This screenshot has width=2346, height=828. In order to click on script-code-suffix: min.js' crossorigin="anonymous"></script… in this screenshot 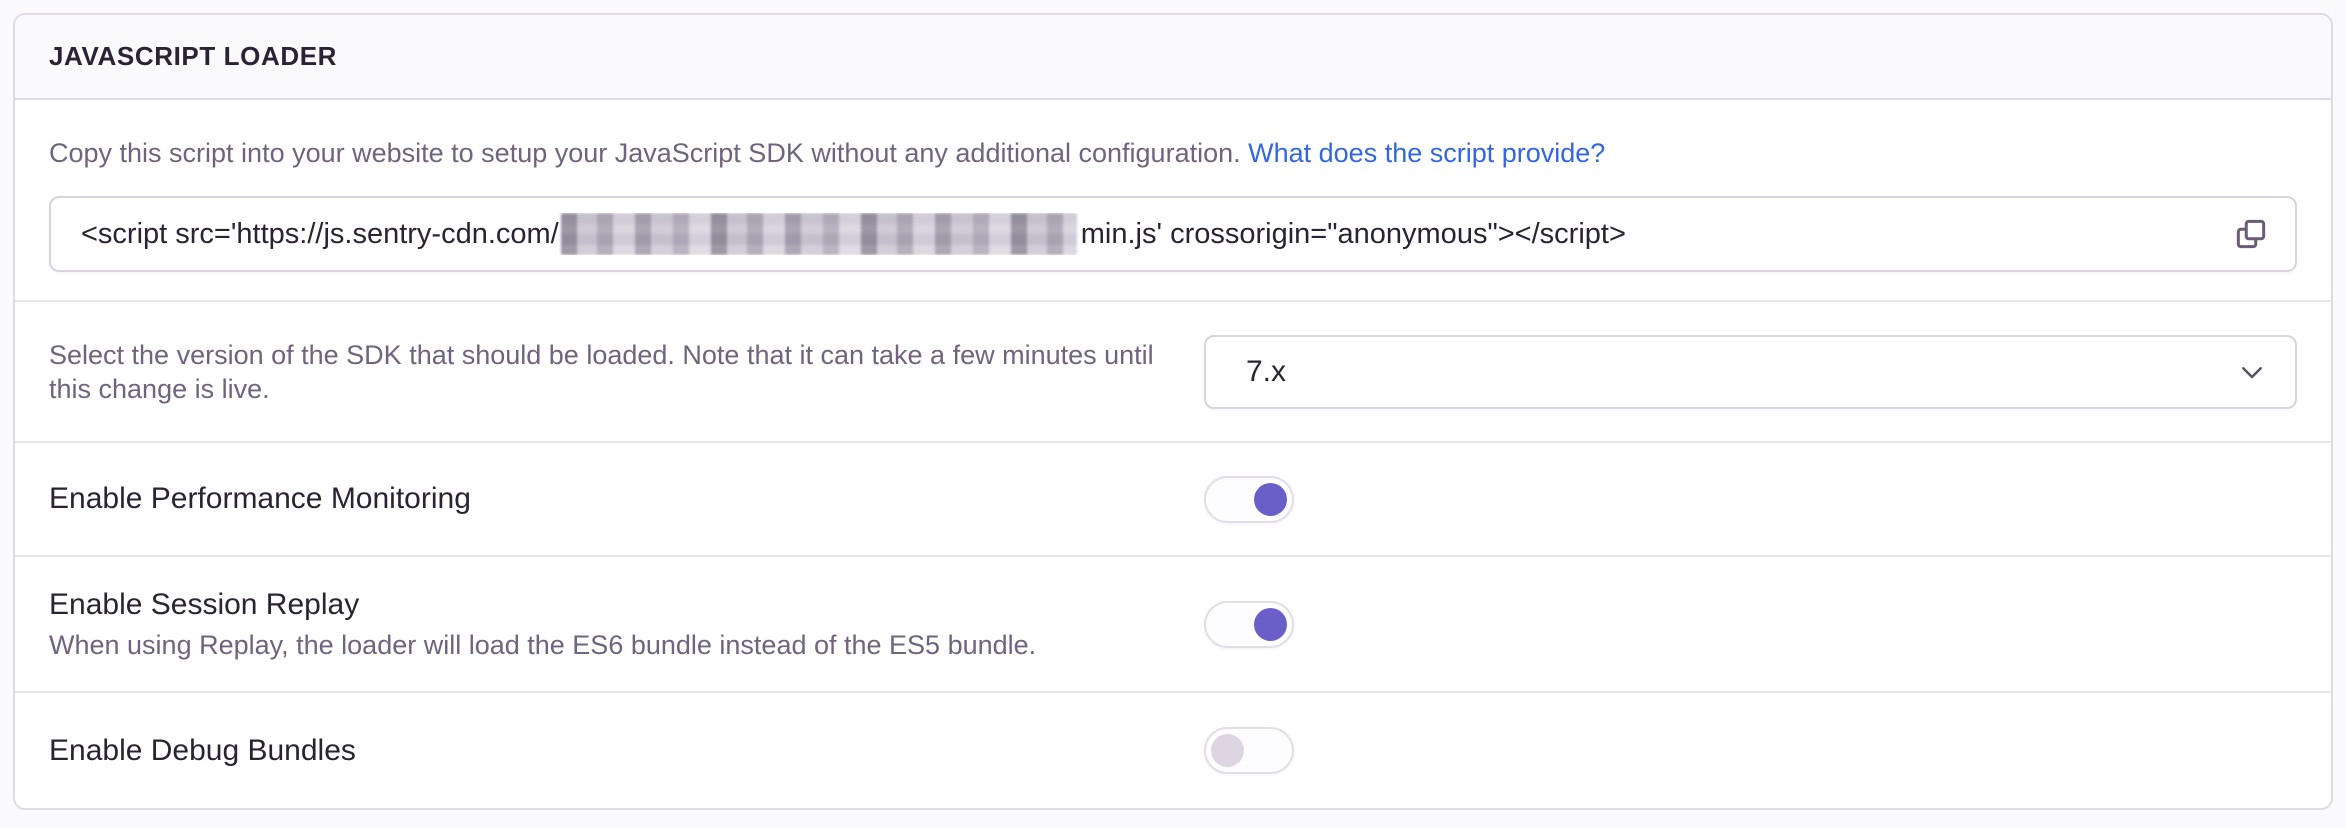, I will do `click(1353, 233)`.